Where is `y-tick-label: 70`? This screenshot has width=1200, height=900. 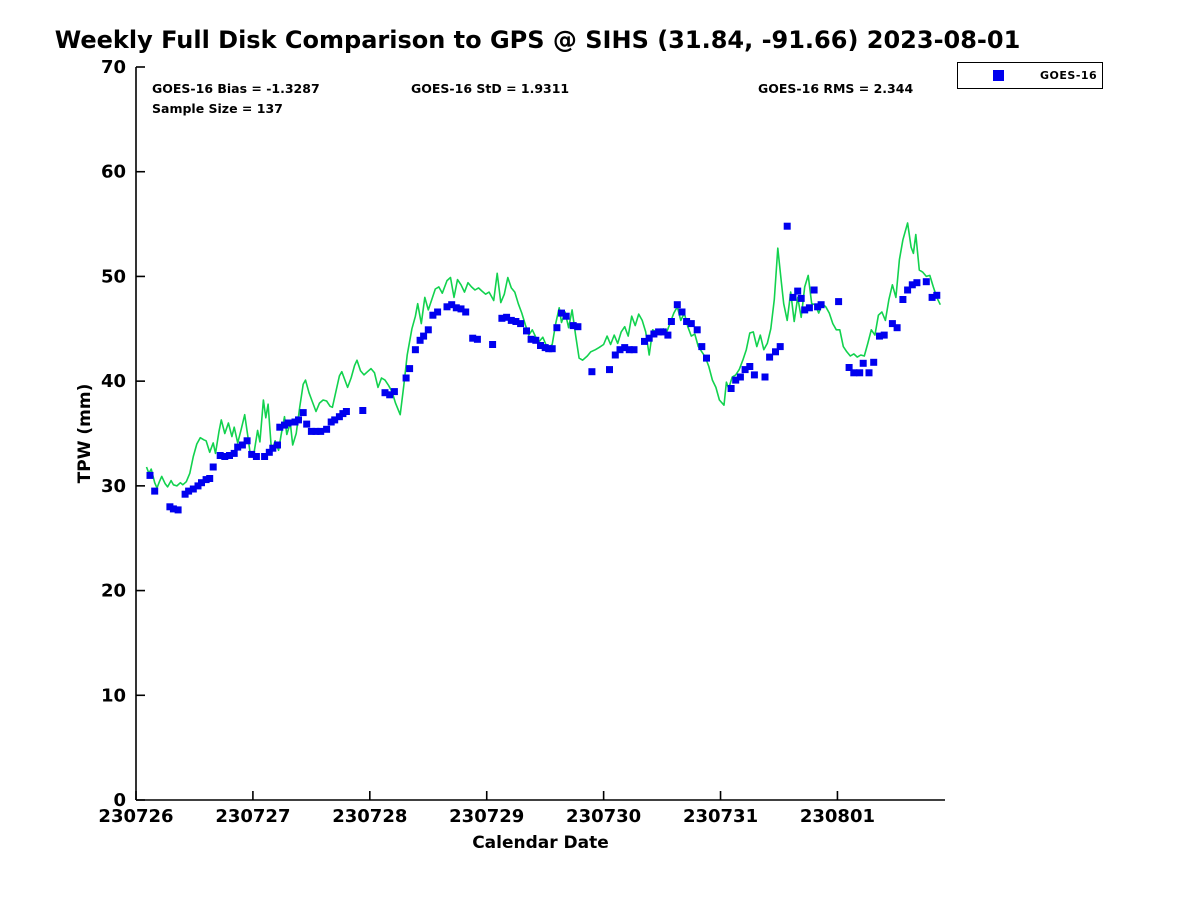 y-tick-label: 70 is located at coordinates (113, 67).